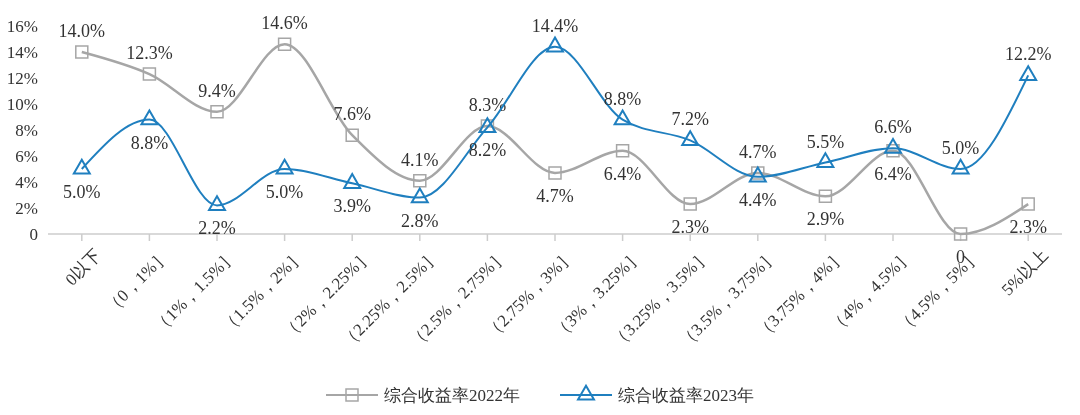 This screenshot has height=415, width=1080. What do you see at coordinates (686, 395) in the screenshot?
I see `legend-label: 综合收益率2023年` at bounding box center [686, 395].